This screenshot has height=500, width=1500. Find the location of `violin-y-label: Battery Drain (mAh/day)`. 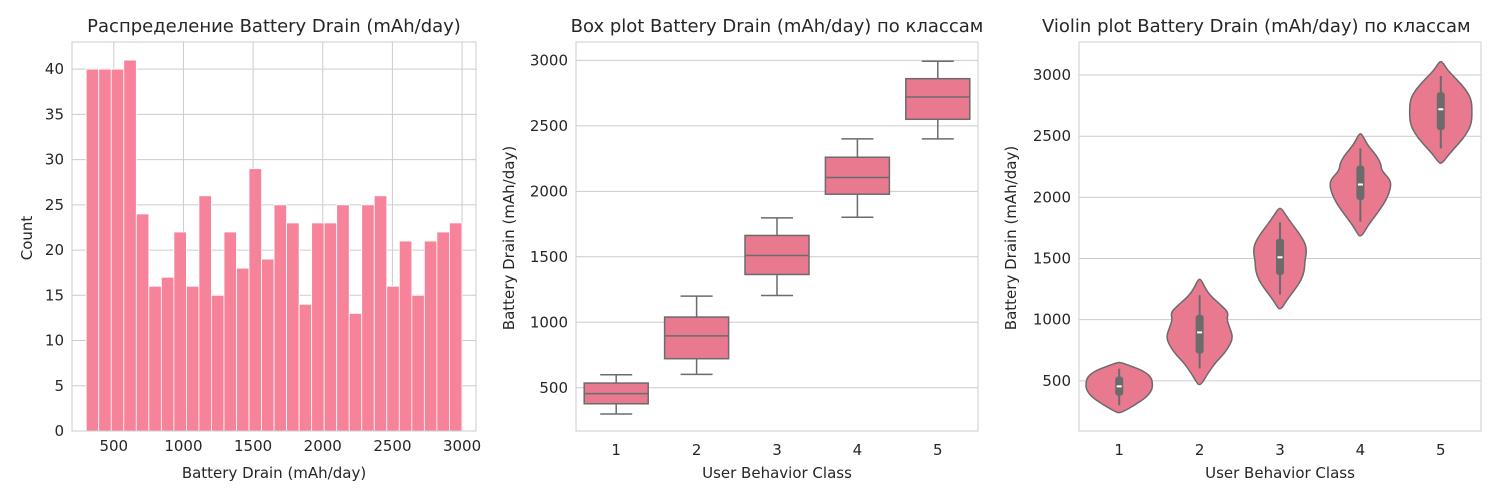

violin-y-label: Battery Drain (mAh/day) is located at coordinates (1011, 238).